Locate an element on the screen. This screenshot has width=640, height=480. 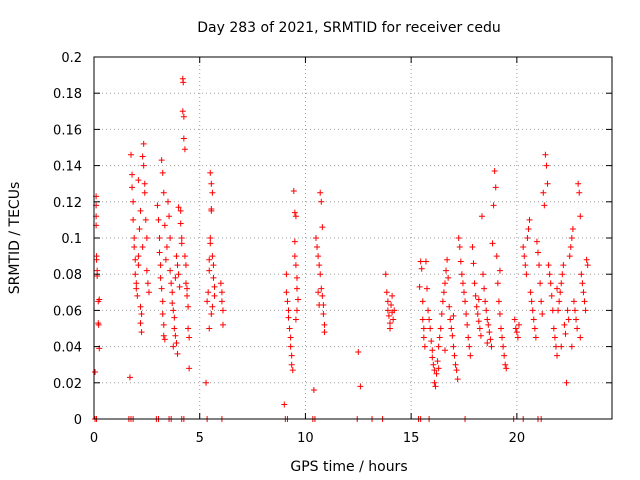
y-axis-label: SRMTID / TECUs is located at coordinates (15, 238).